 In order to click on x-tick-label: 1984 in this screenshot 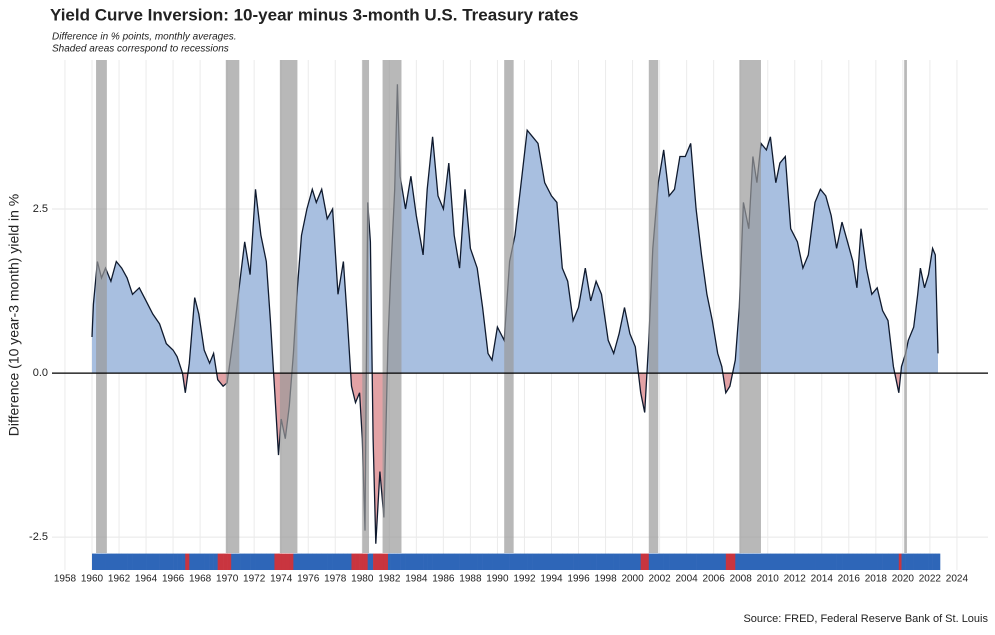, I will do `click(416, 579)`.